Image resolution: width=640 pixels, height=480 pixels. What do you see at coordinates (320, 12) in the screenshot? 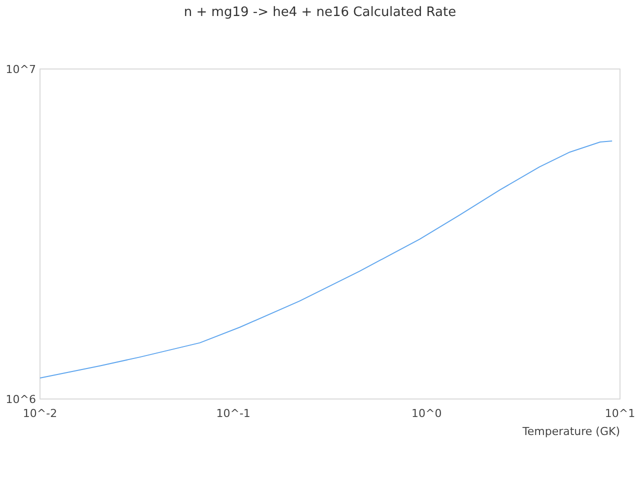
I see `chart-title: n + mg19 -> he4 + ne16 Calculated Rate` at bounding box center [320, 12].